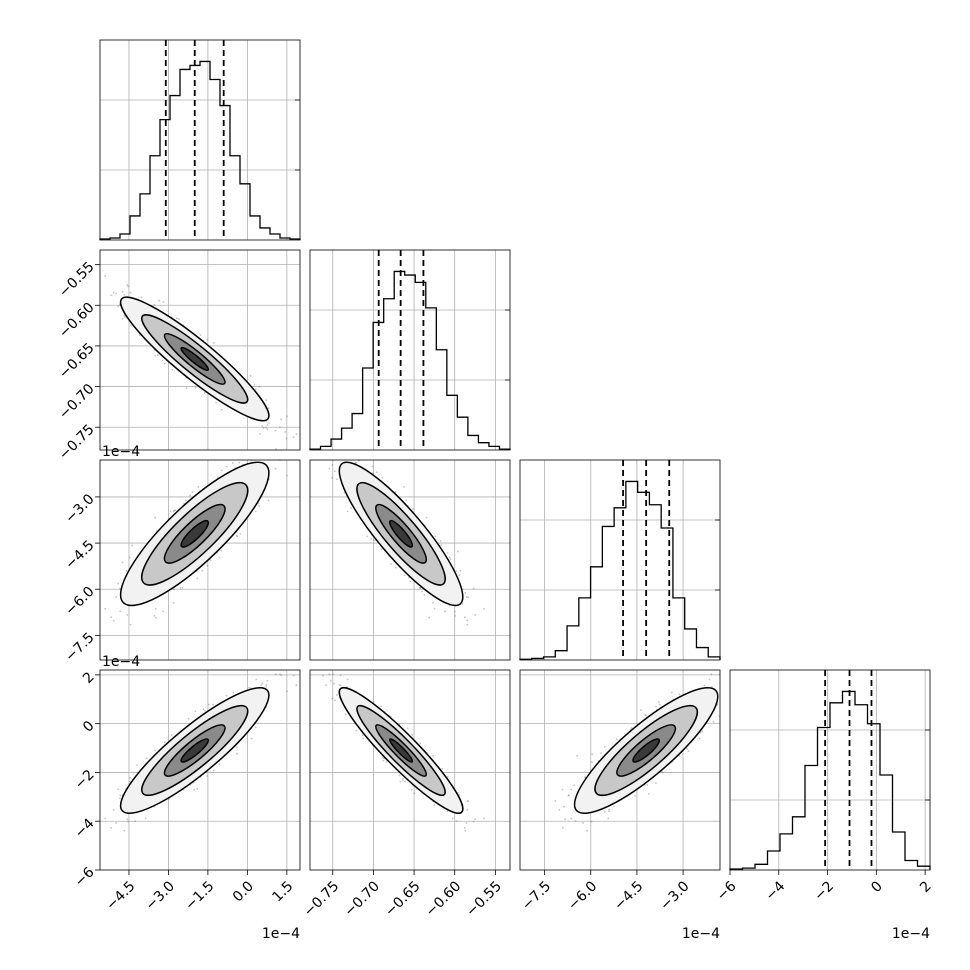  Describe the element at coordinates (79, 554) in the screenshot. I see `y-tick-label: −4.5` at that location.